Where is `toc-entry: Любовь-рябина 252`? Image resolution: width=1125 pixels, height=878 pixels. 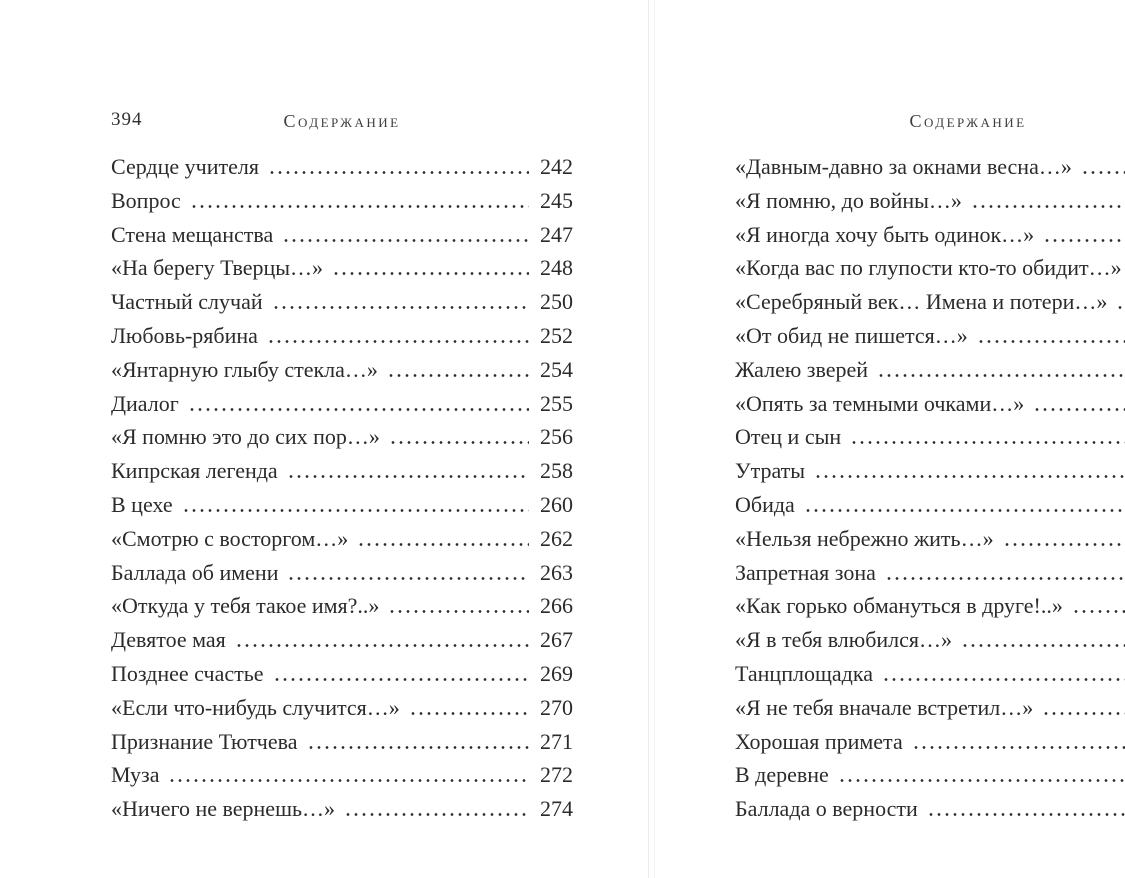 toc-entry: Любовь-рябина 252 is located at coordinates (342, 336).